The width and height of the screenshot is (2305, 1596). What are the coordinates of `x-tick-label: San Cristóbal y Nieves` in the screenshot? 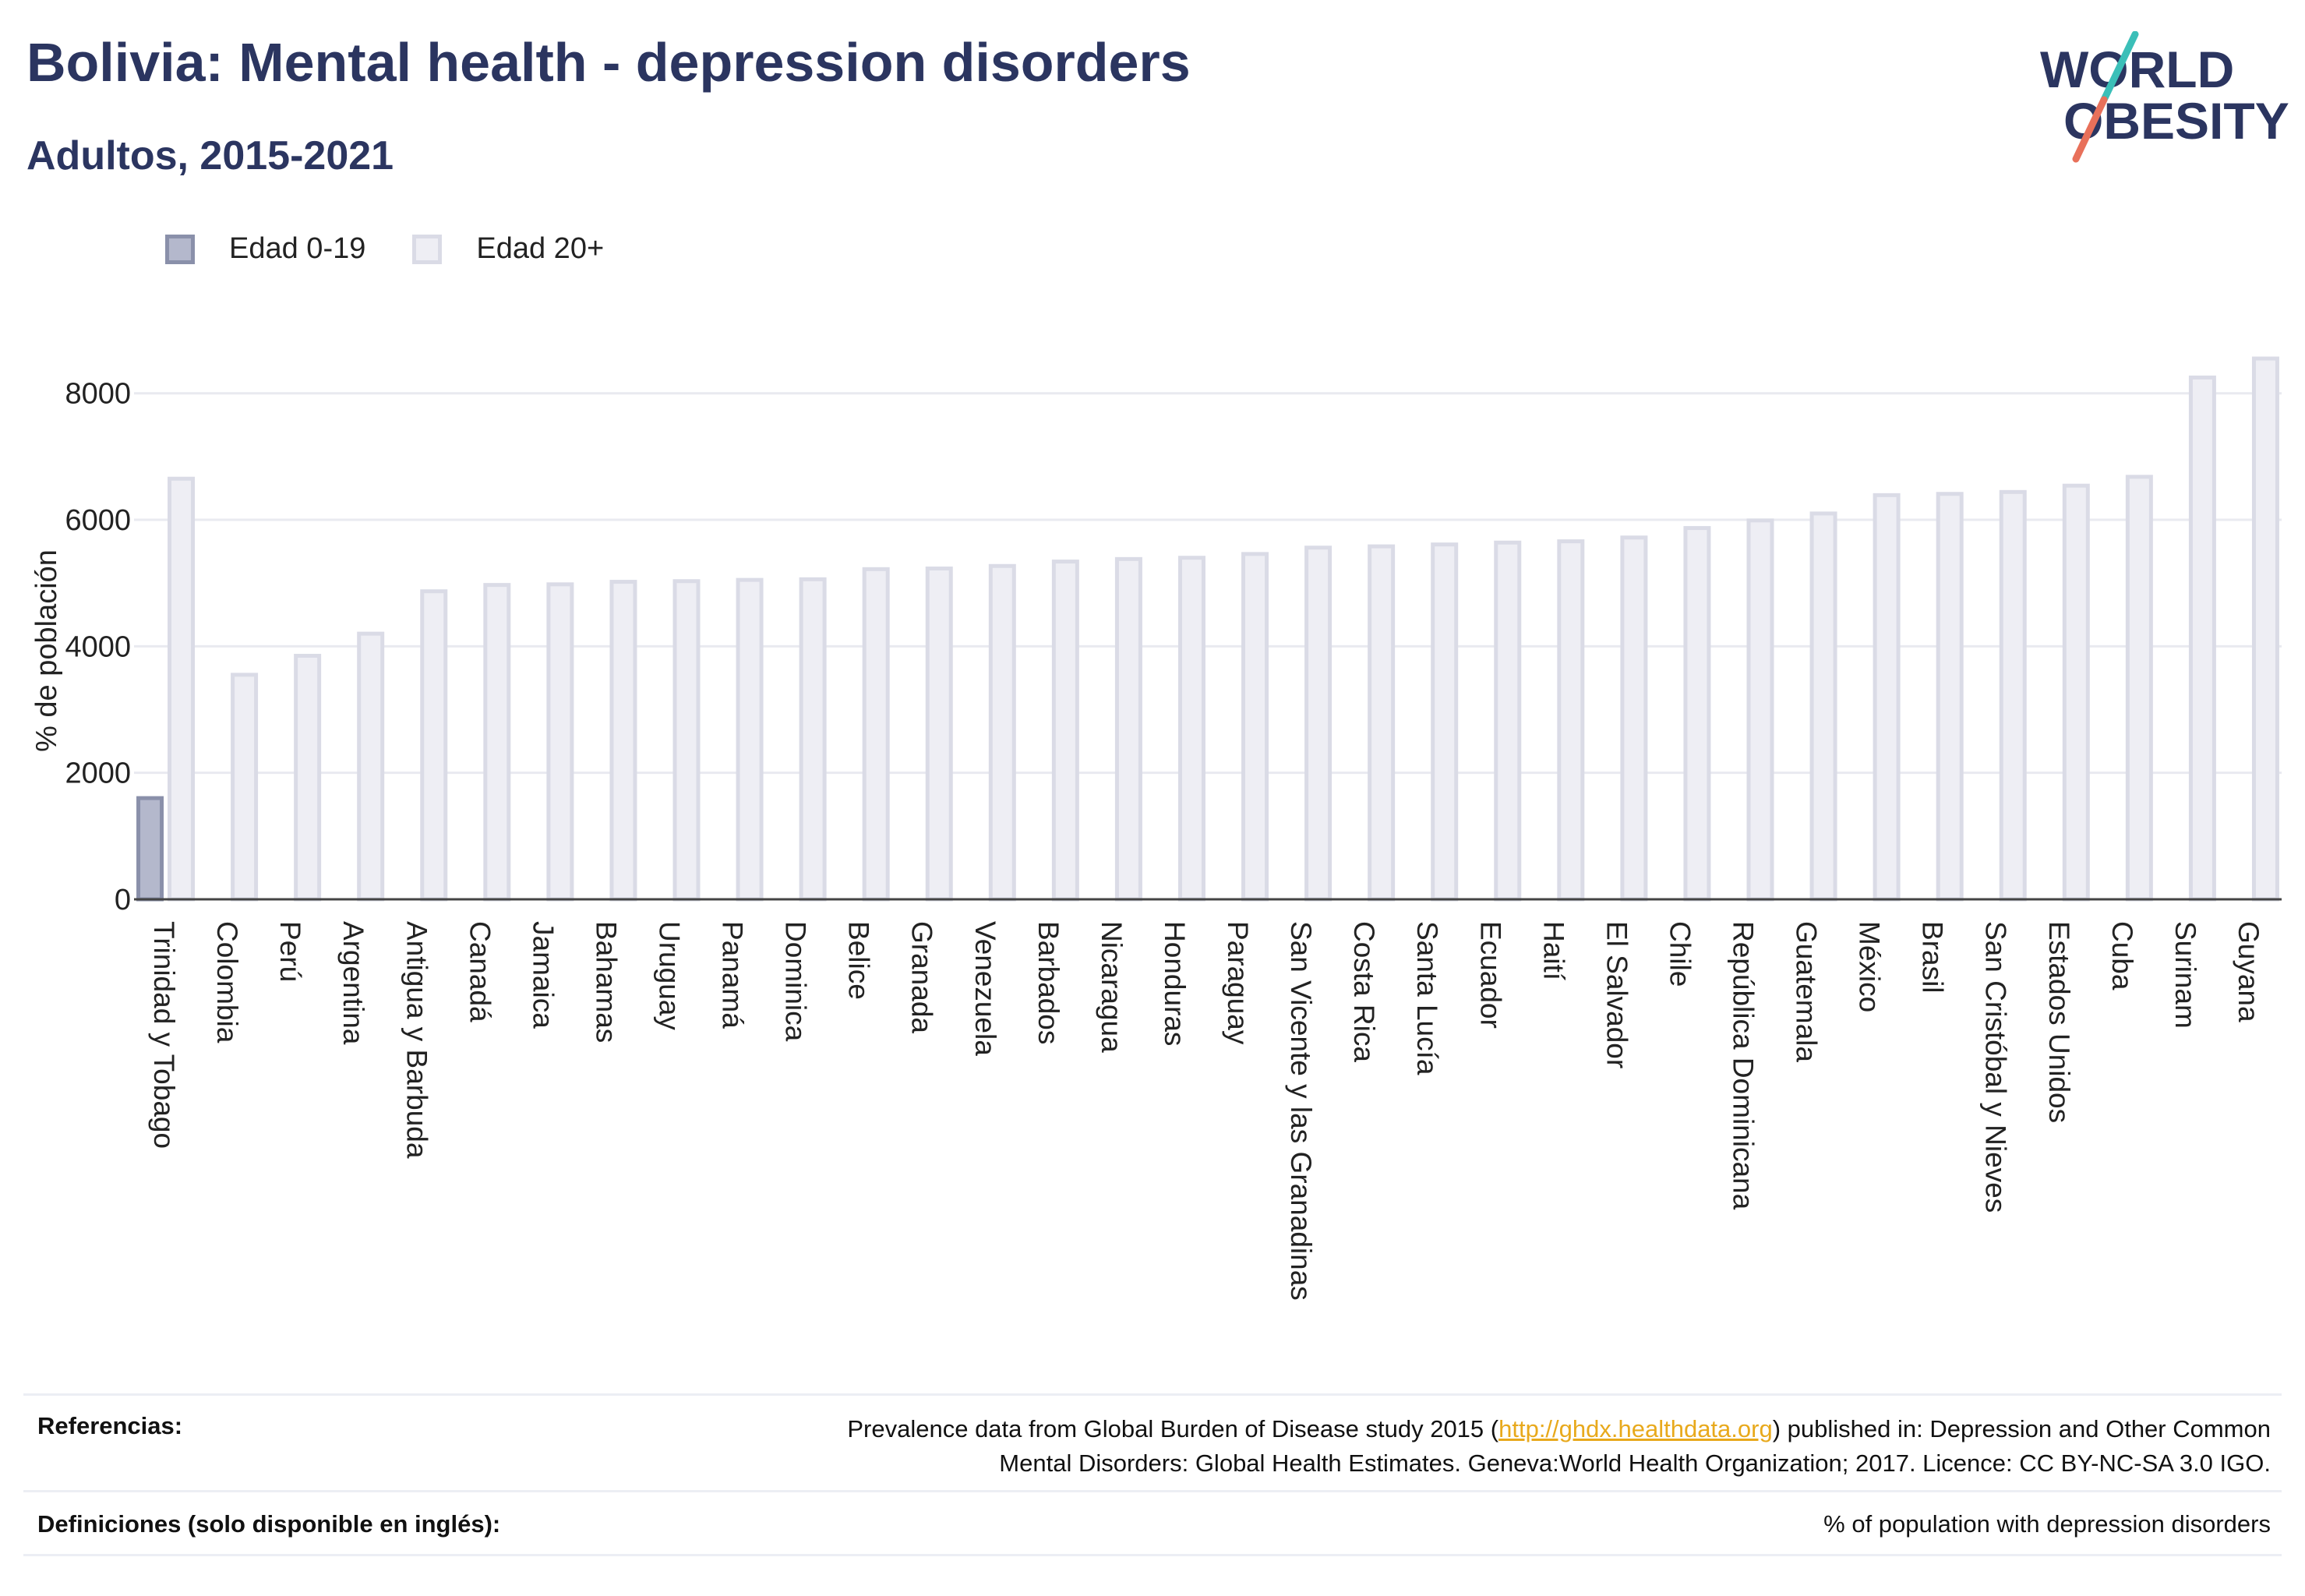 It's located at (1996, 1067).